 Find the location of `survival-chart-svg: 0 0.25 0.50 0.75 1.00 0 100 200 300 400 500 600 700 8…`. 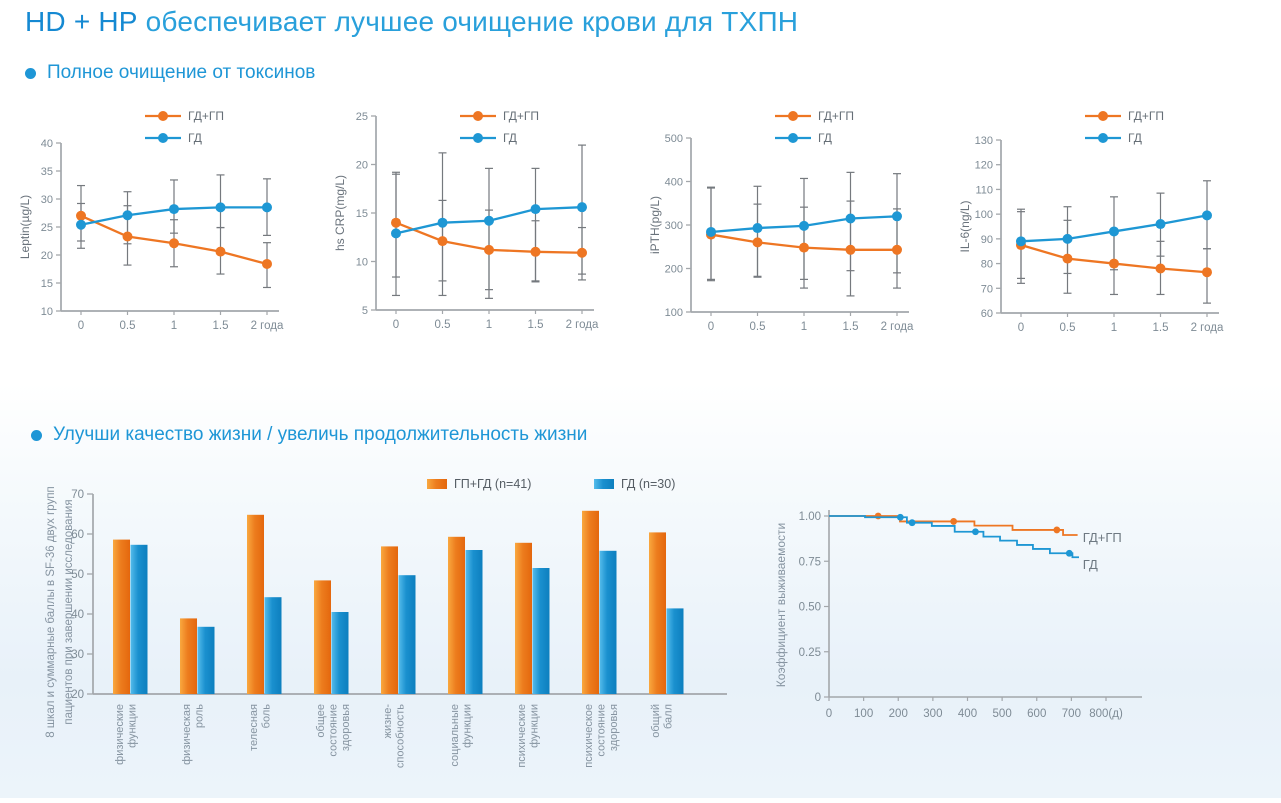

survival-chart-svg: 0 0.25 0.50 0.75 1.00 0 100 200 300 400 500 600 700 8… is located at coordinates (958, 615).